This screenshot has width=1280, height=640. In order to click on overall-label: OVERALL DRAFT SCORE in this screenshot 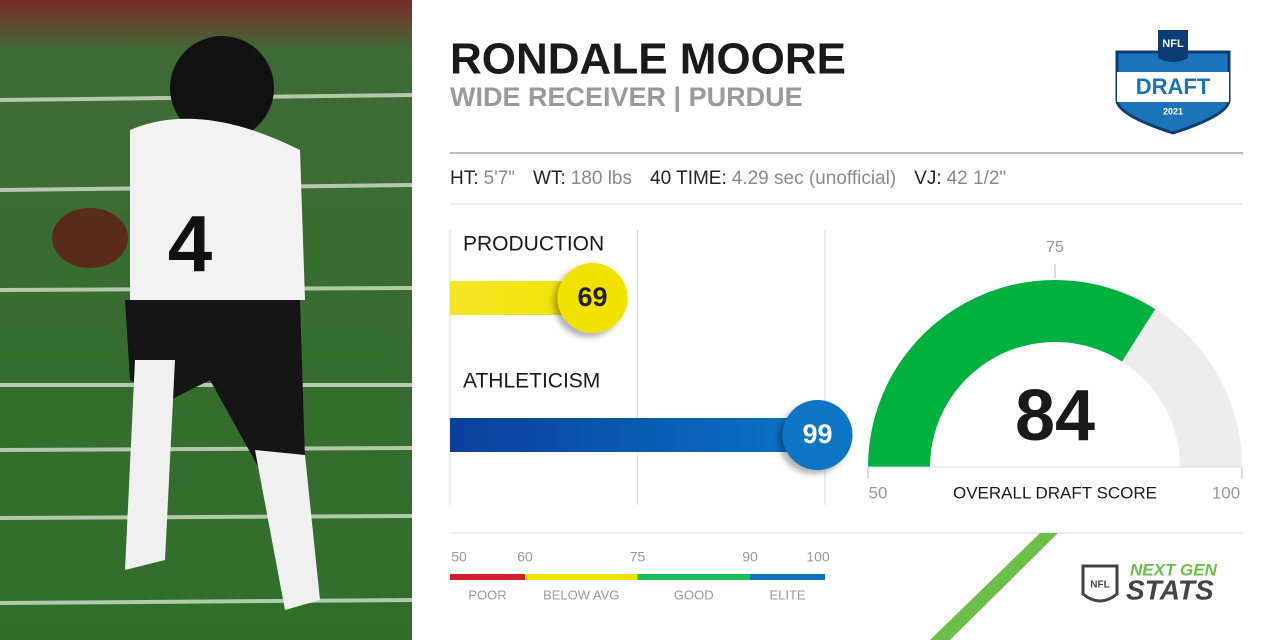, I will do `click(1055, 492)`.